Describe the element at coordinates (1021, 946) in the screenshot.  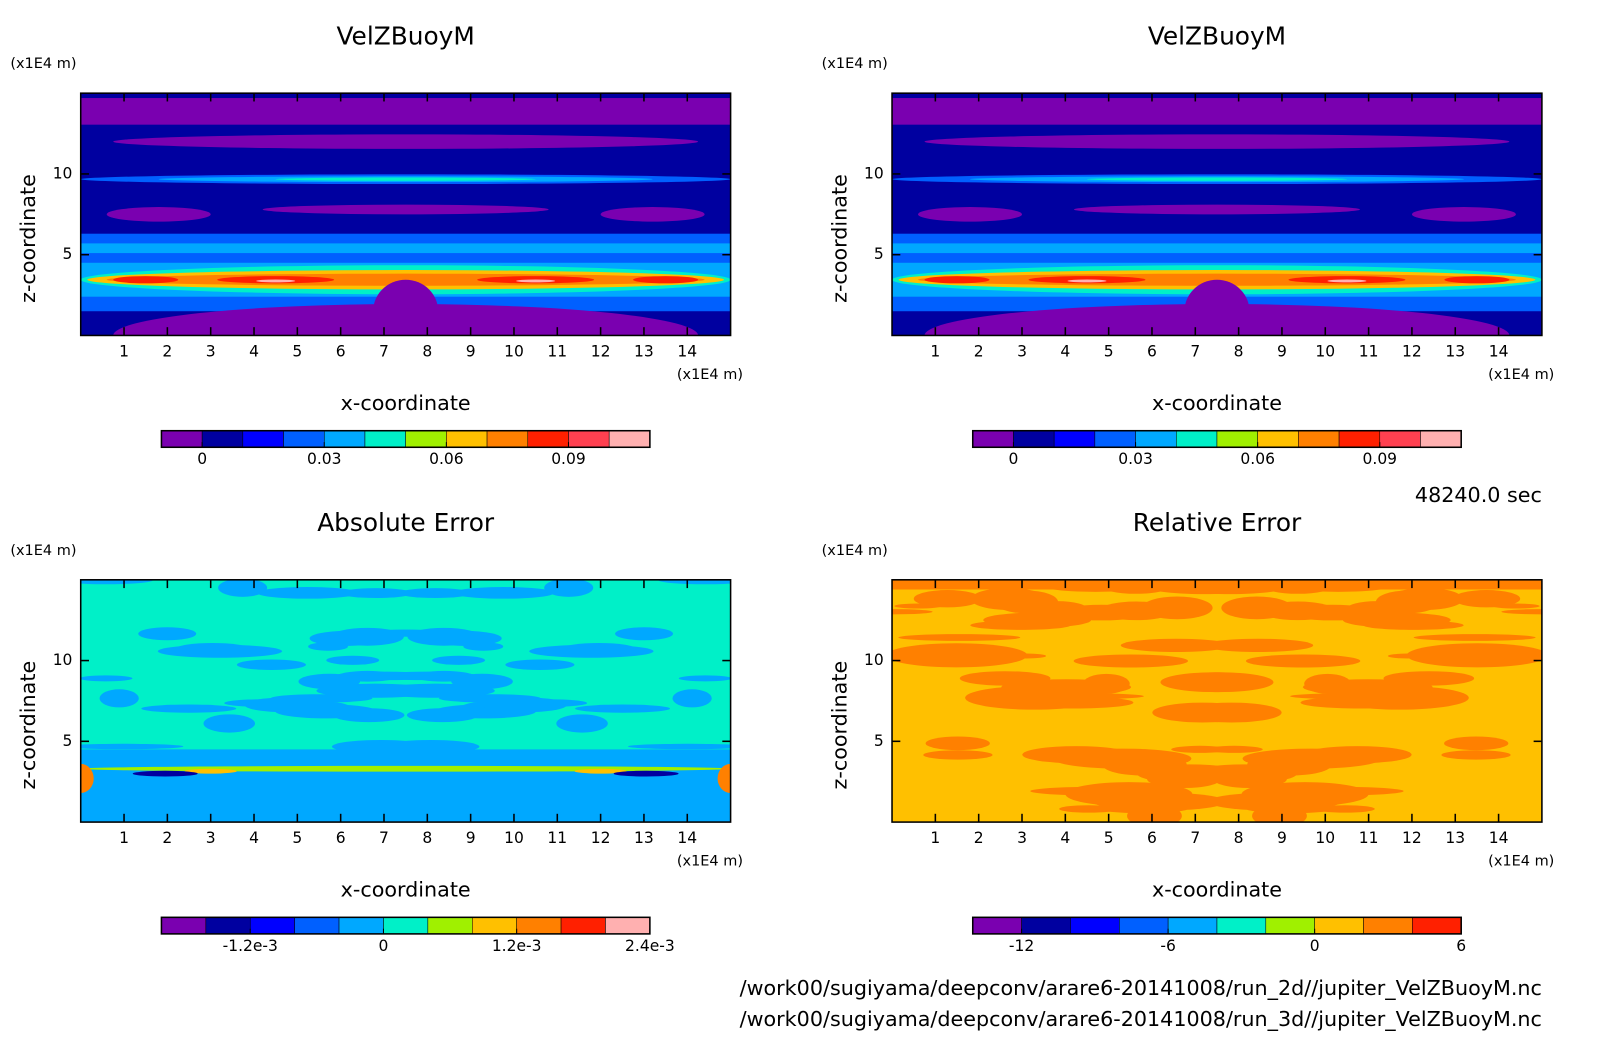
I see `colorbar-tick-label: -12` at that location.